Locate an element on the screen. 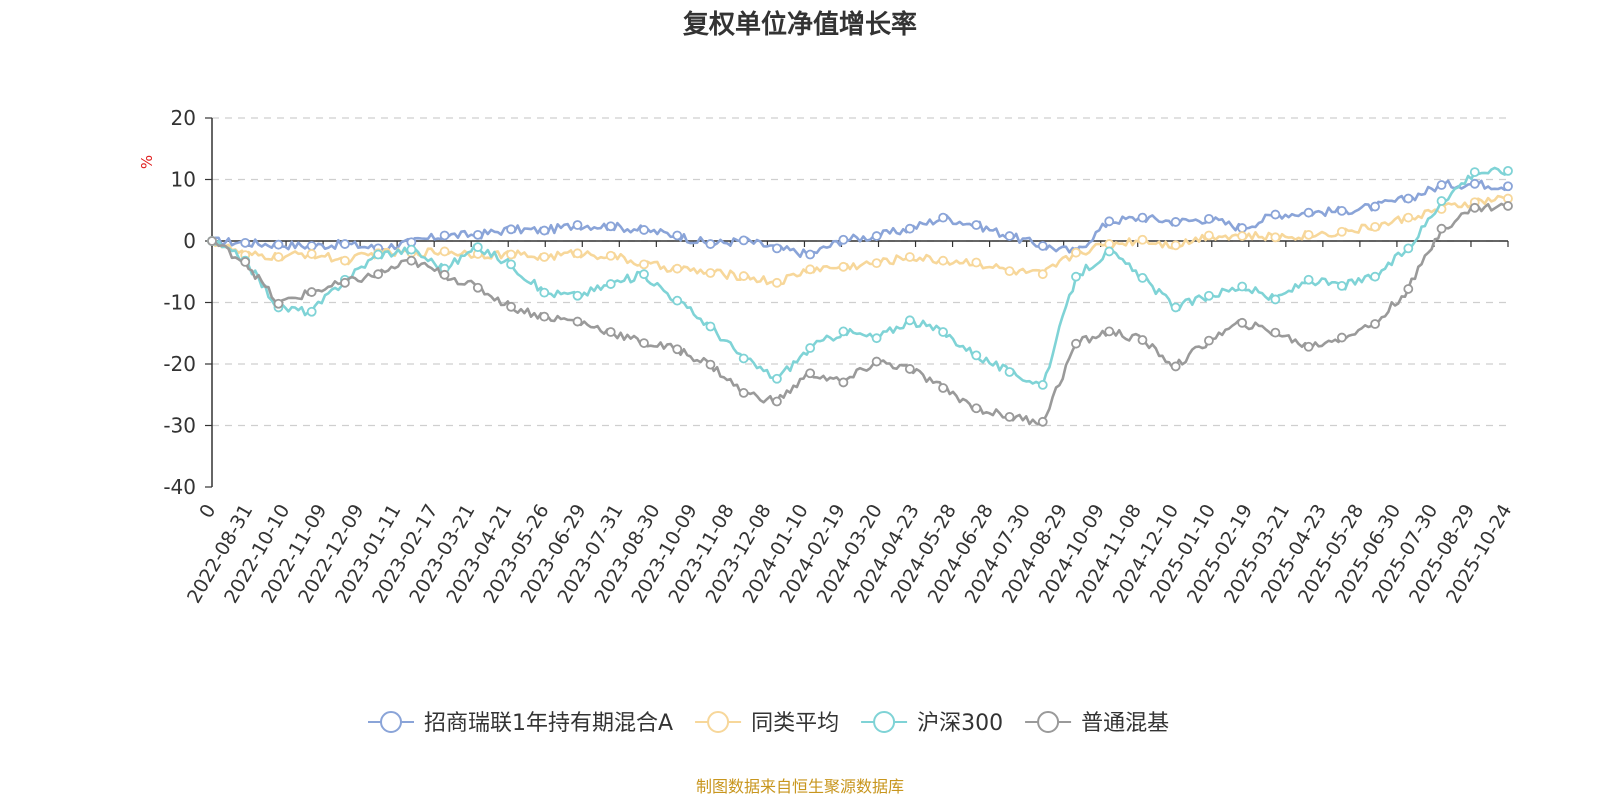  legend-label: 普通混基 is located at coordinates (1125, 723).